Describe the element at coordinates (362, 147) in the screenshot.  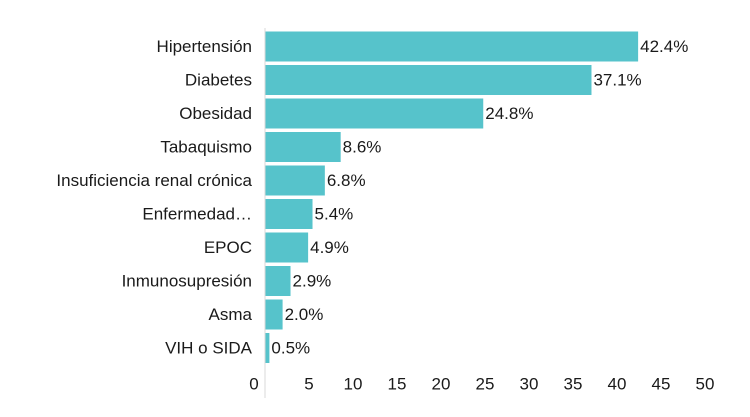
I see `value-label-3: 8.6%` at that location.